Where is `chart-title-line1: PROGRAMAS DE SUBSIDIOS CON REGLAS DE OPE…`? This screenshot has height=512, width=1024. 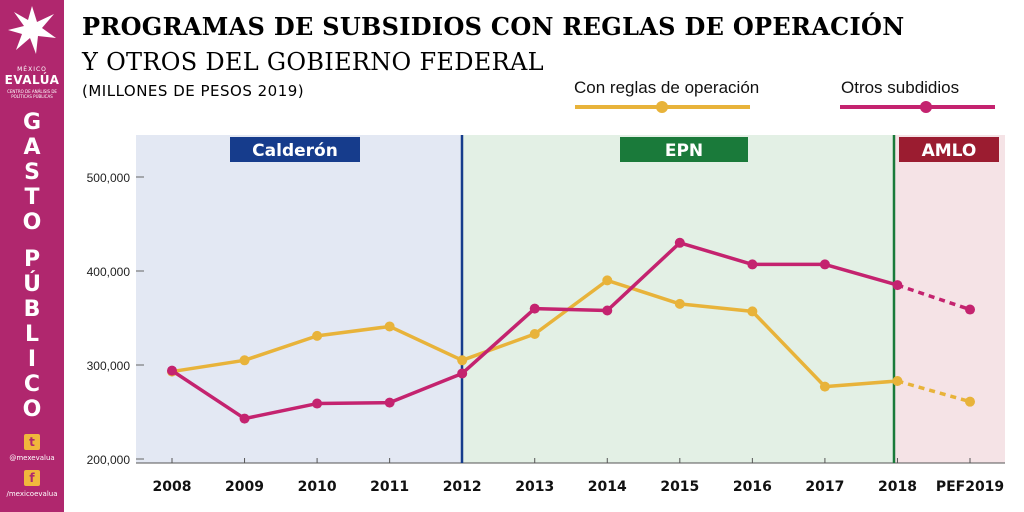 chart-title-line1: PROGRAMAS DE SUBSIDIOS CON REGLAS DE OPE… is located at coordinates (493, 26).